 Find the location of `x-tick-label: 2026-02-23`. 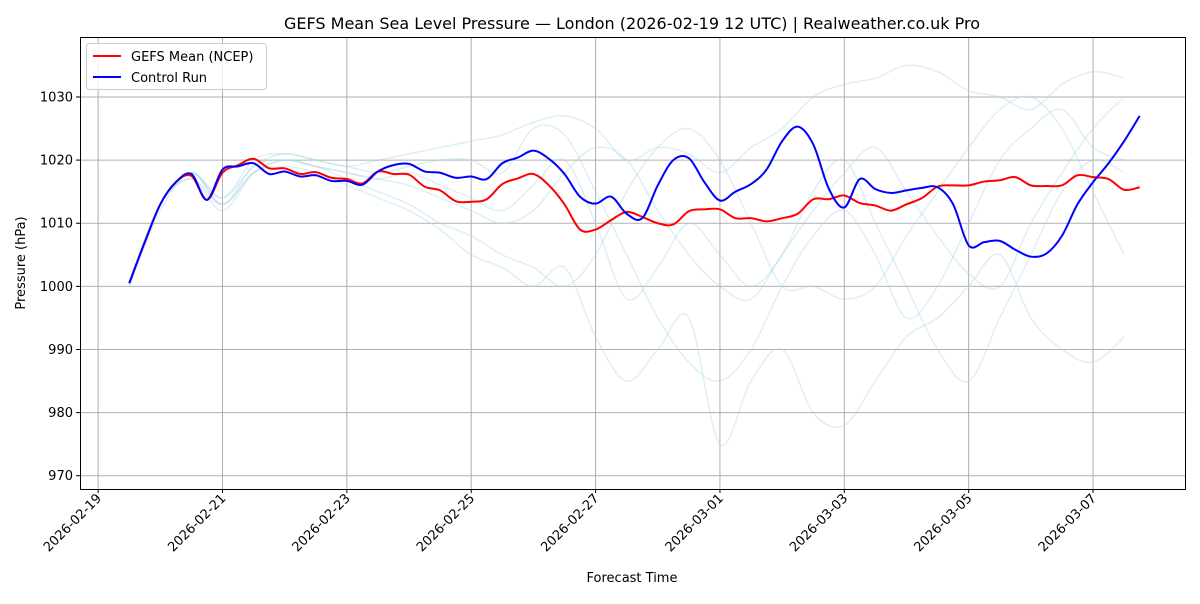

x-tick-label: 2026-02-23 is located at coordinates (322, 523).